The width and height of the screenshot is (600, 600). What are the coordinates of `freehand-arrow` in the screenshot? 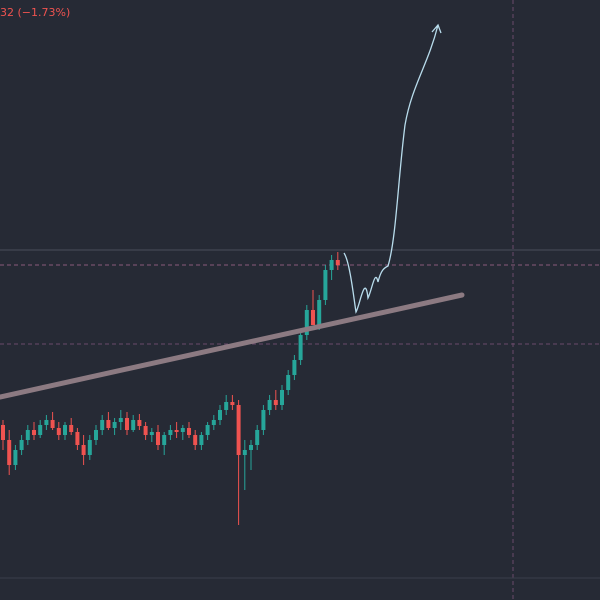 It's located at (392, 168).